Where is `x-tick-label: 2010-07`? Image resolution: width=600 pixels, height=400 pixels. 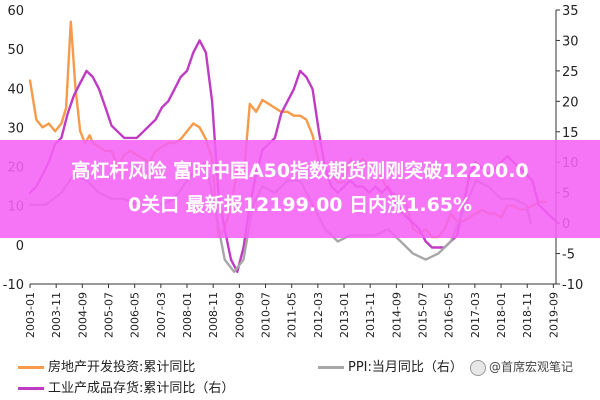
x-tick-label: 2010-07 is located at coordinates (266, 315).